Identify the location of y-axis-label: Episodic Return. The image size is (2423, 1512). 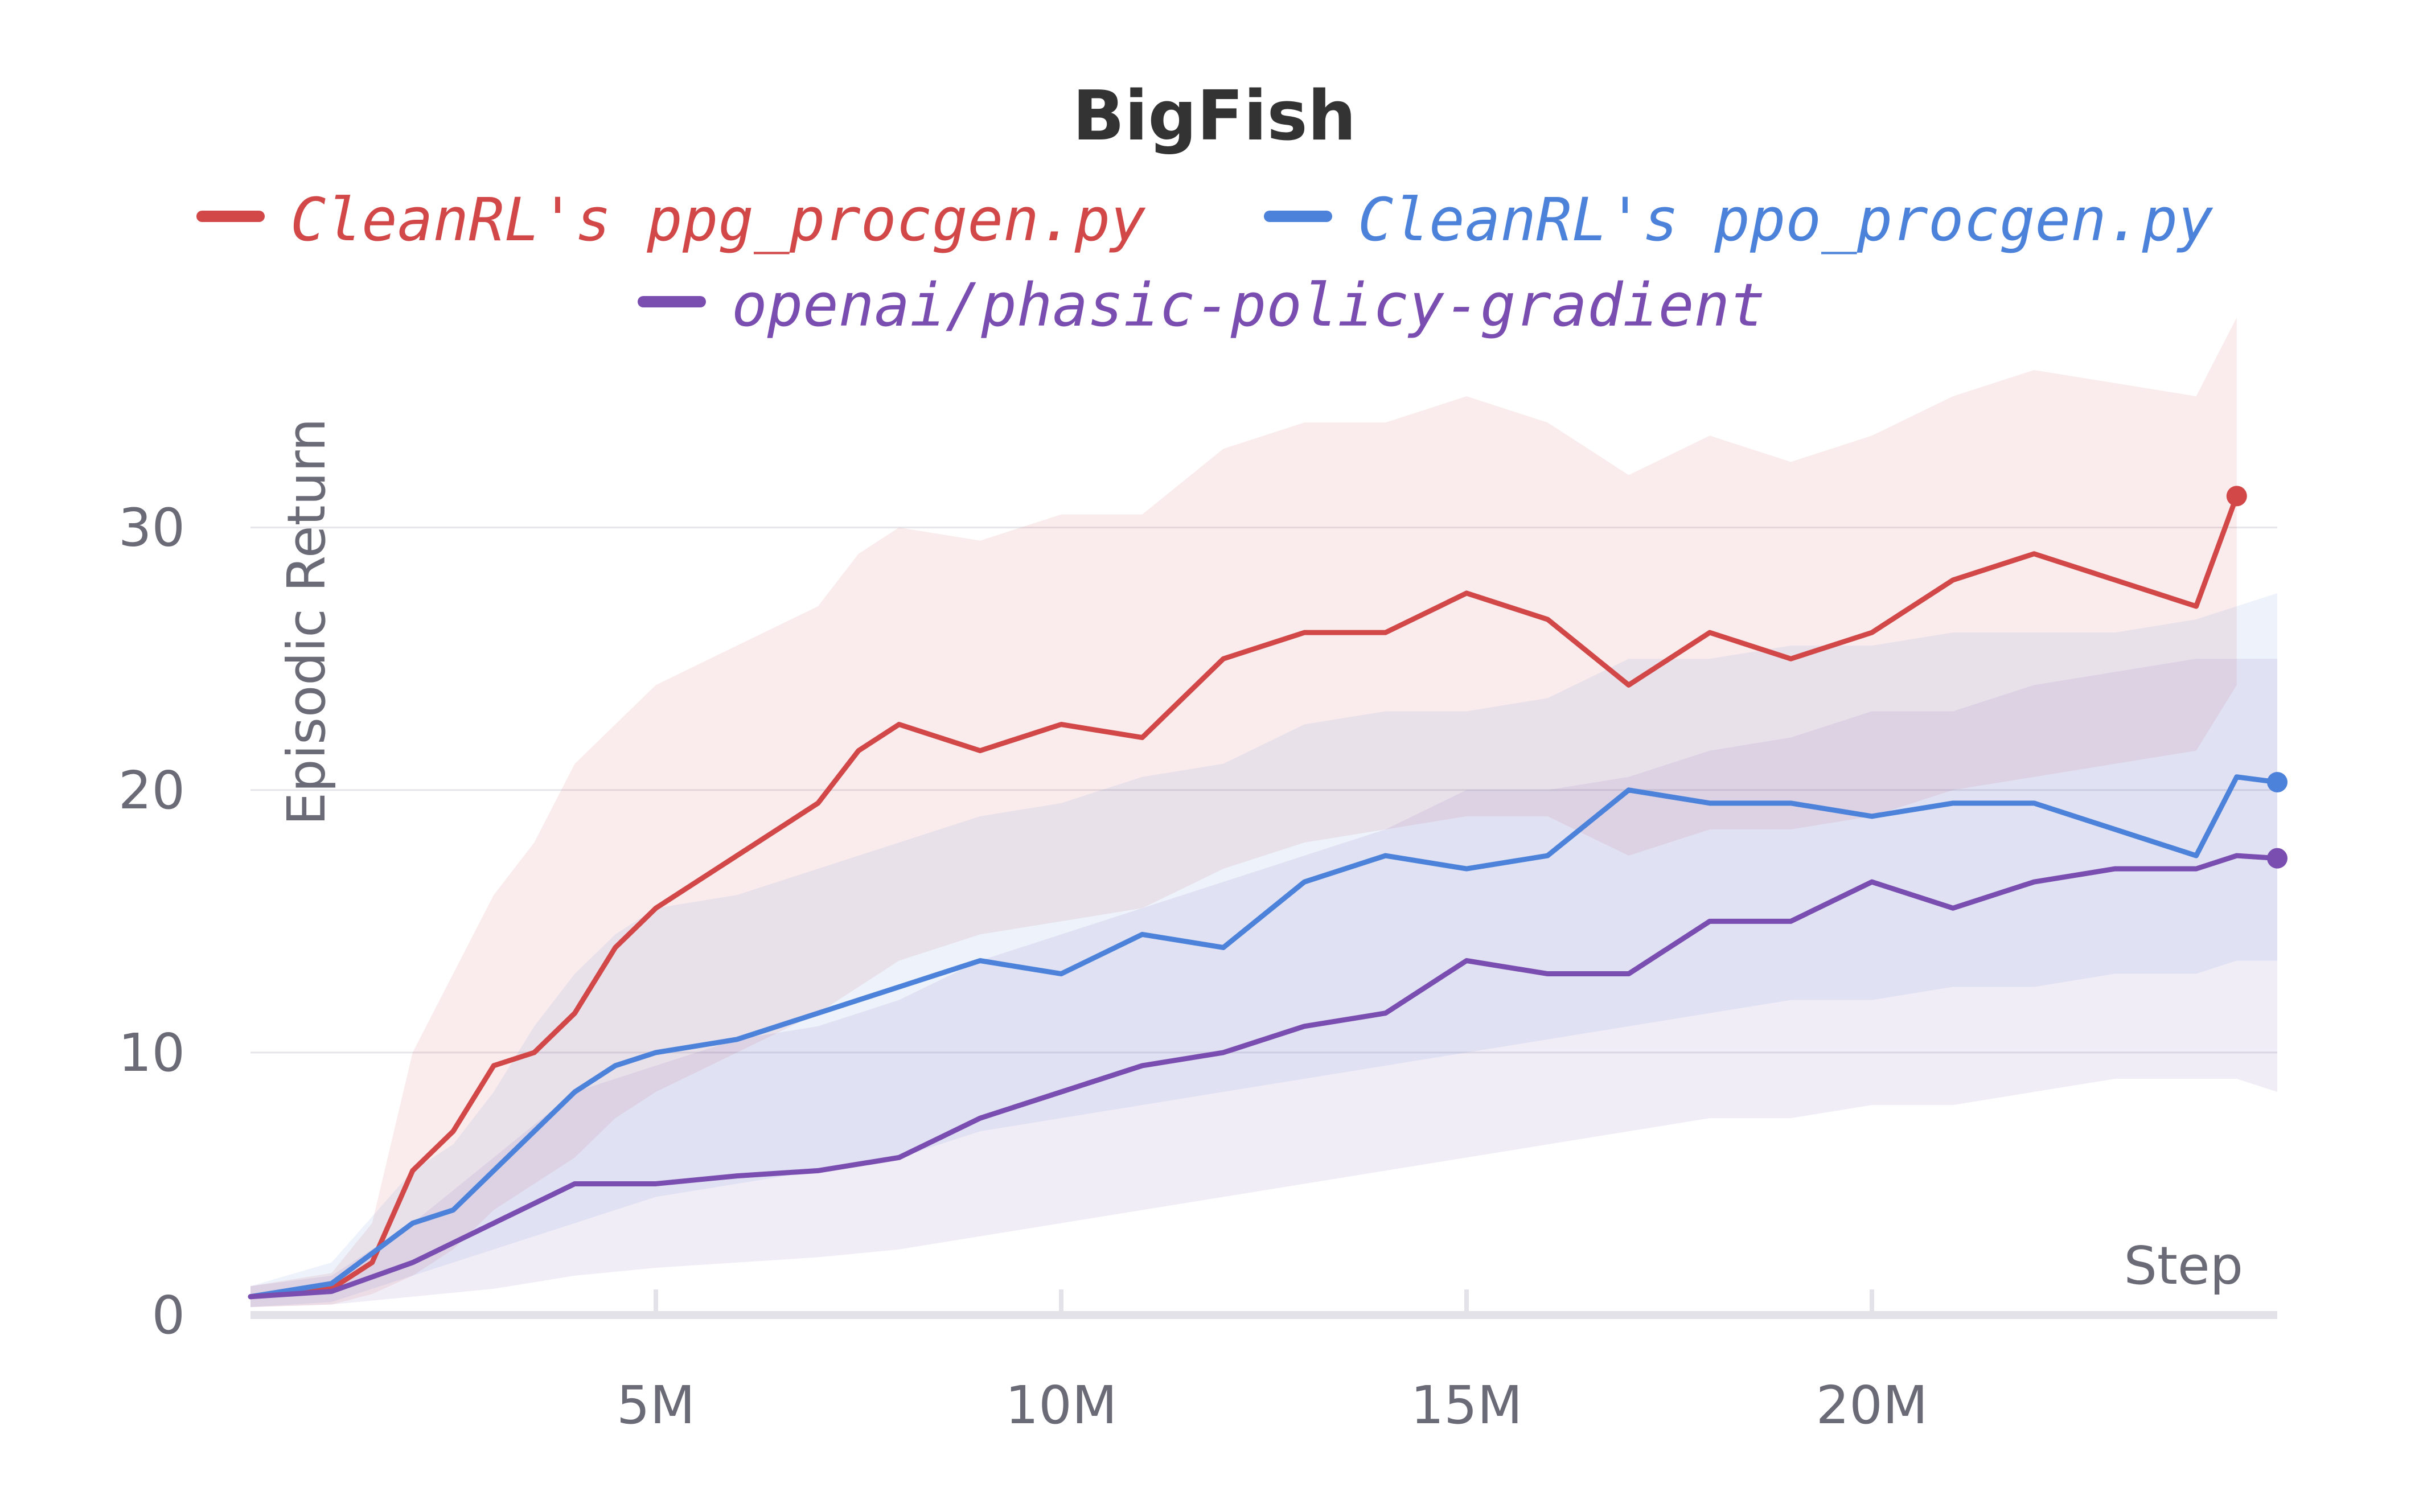
(306, 621).